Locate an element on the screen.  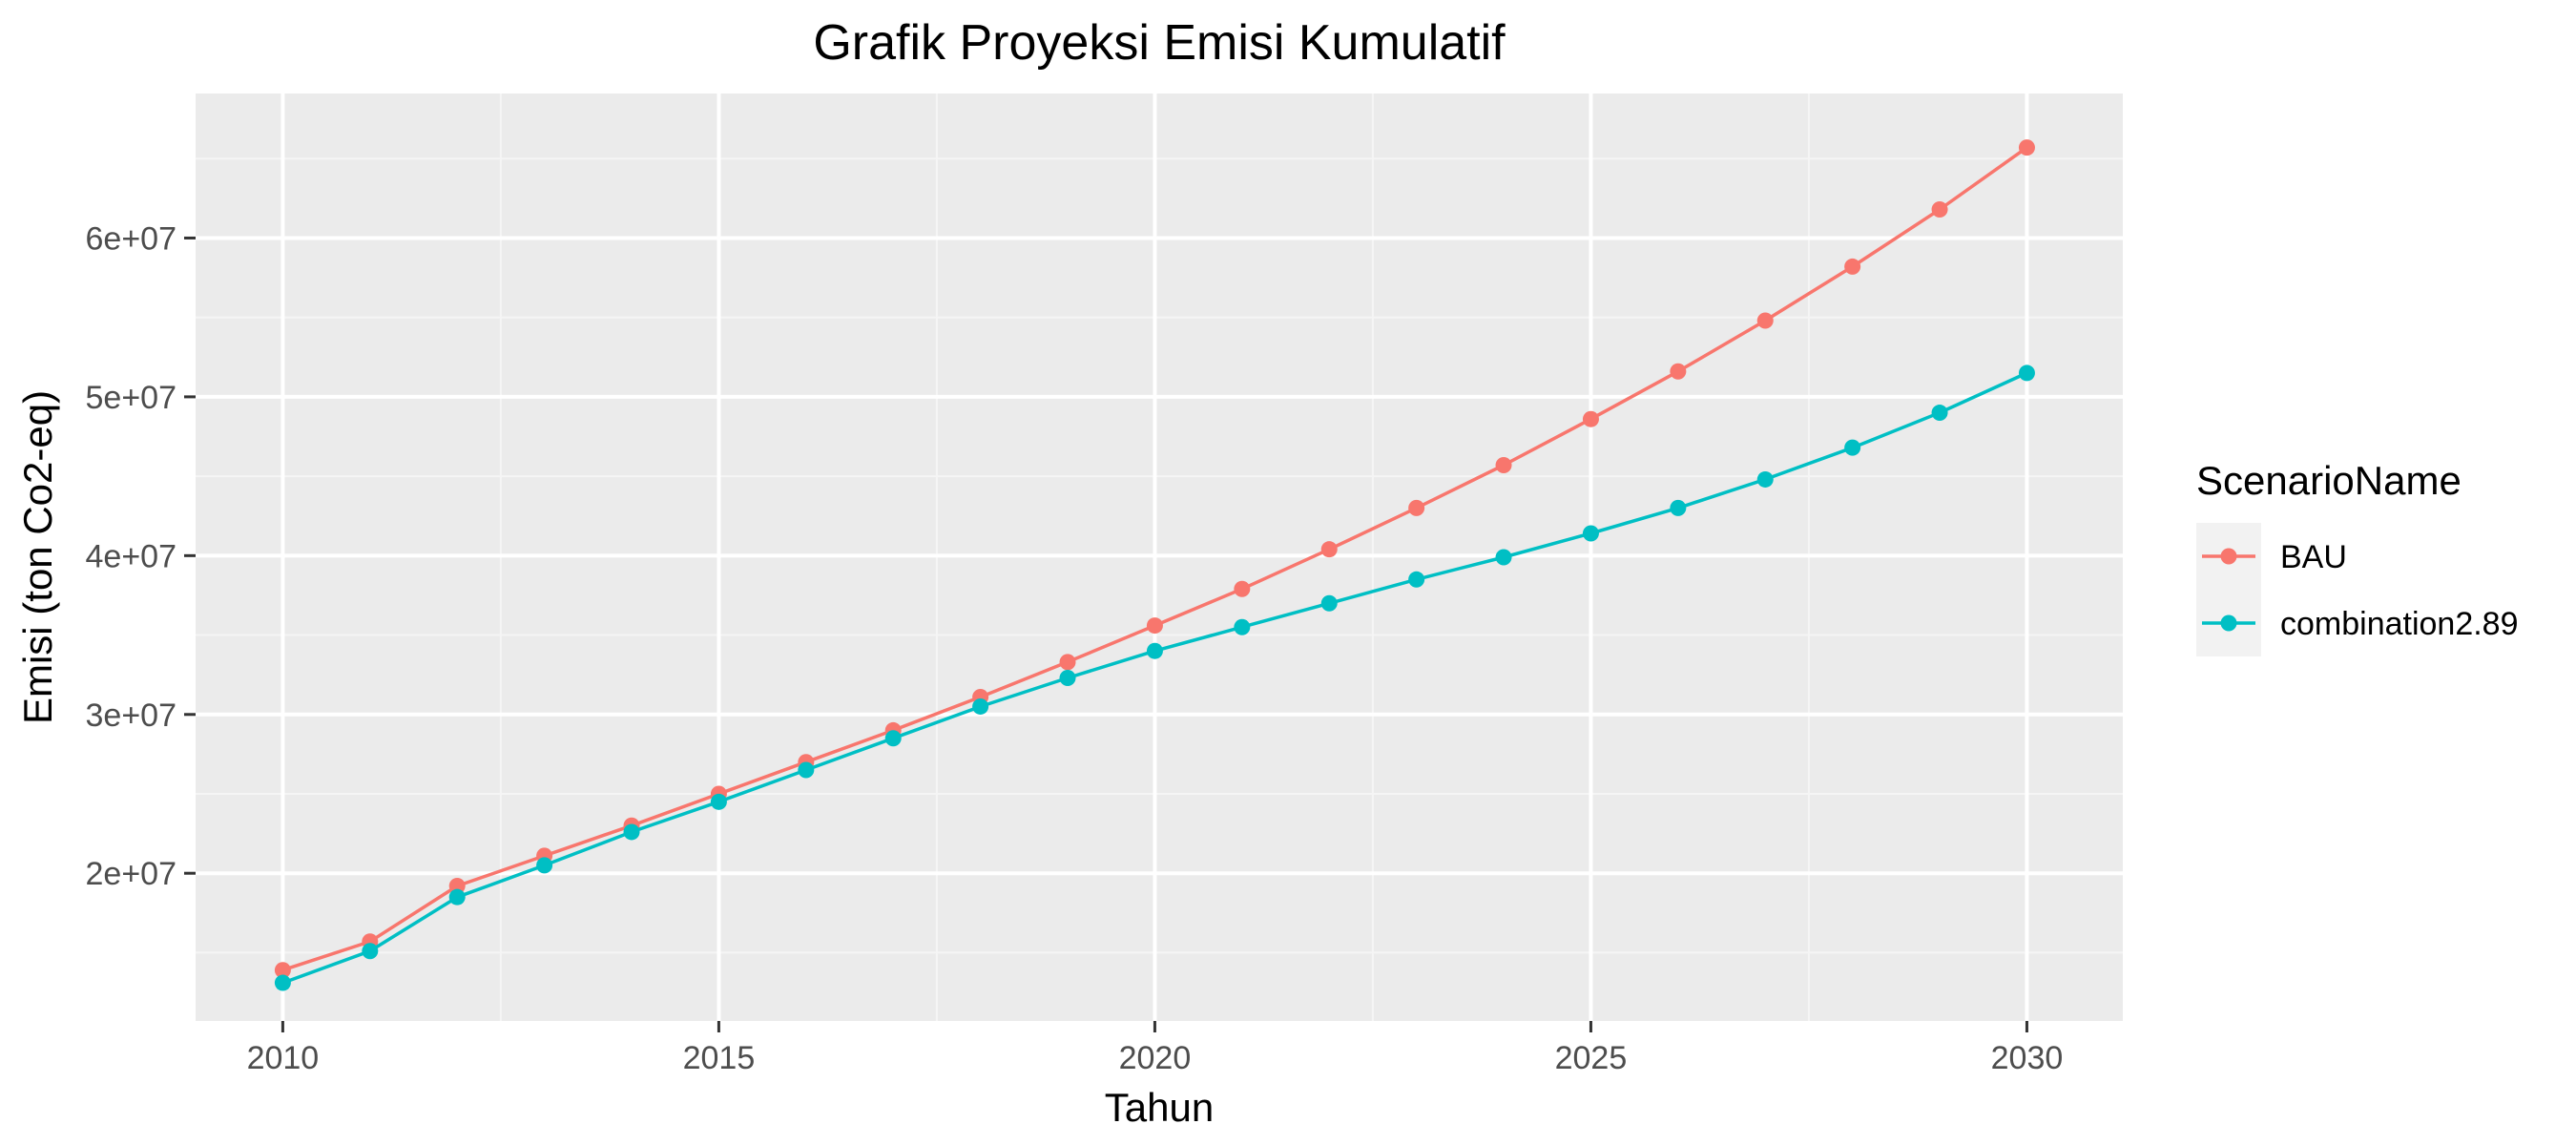
legend-label: combination2.89 is located at coordinates (2399, 624).